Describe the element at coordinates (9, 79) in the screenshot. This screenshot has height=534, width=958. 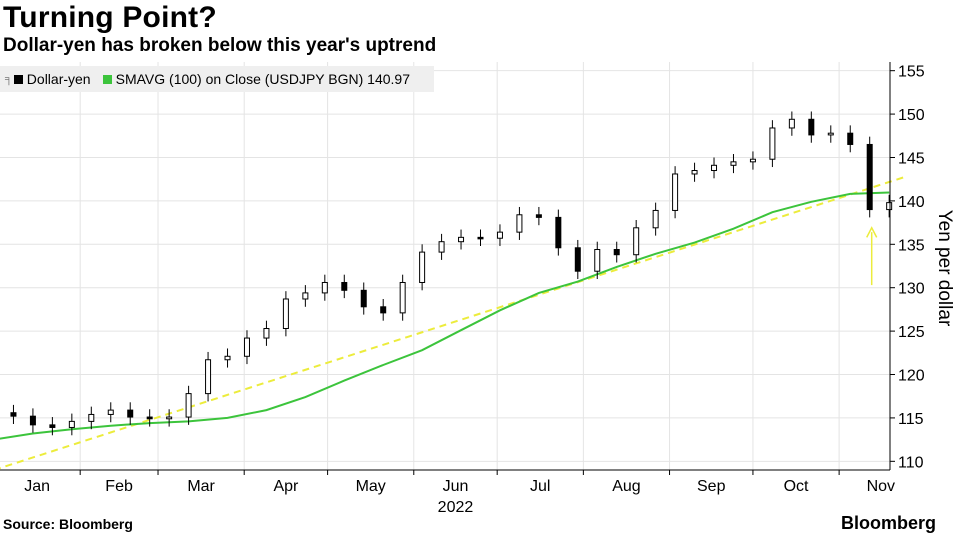
I see `candlestick-icon: ╕` at that location.